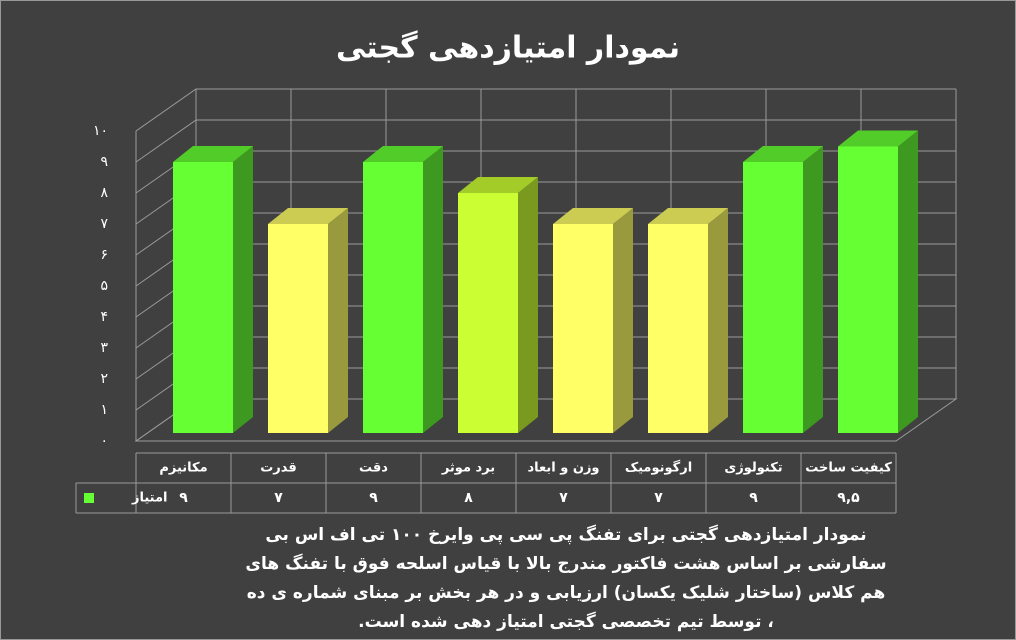 This screenshot has height=640, width=1016. I want to click on y-tick-label: ۰, so click(104, 441).